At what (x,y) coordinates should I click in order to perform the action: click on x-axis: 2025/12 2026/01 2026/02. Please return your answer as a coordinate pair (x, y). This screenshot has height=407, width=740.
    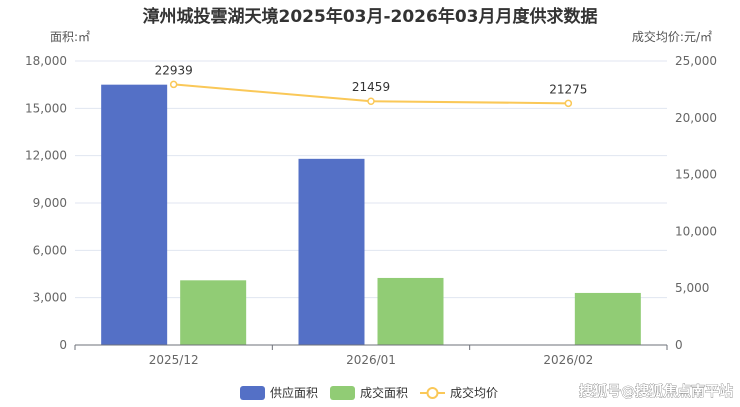
    Looking at the image, I should click on (371, 355).